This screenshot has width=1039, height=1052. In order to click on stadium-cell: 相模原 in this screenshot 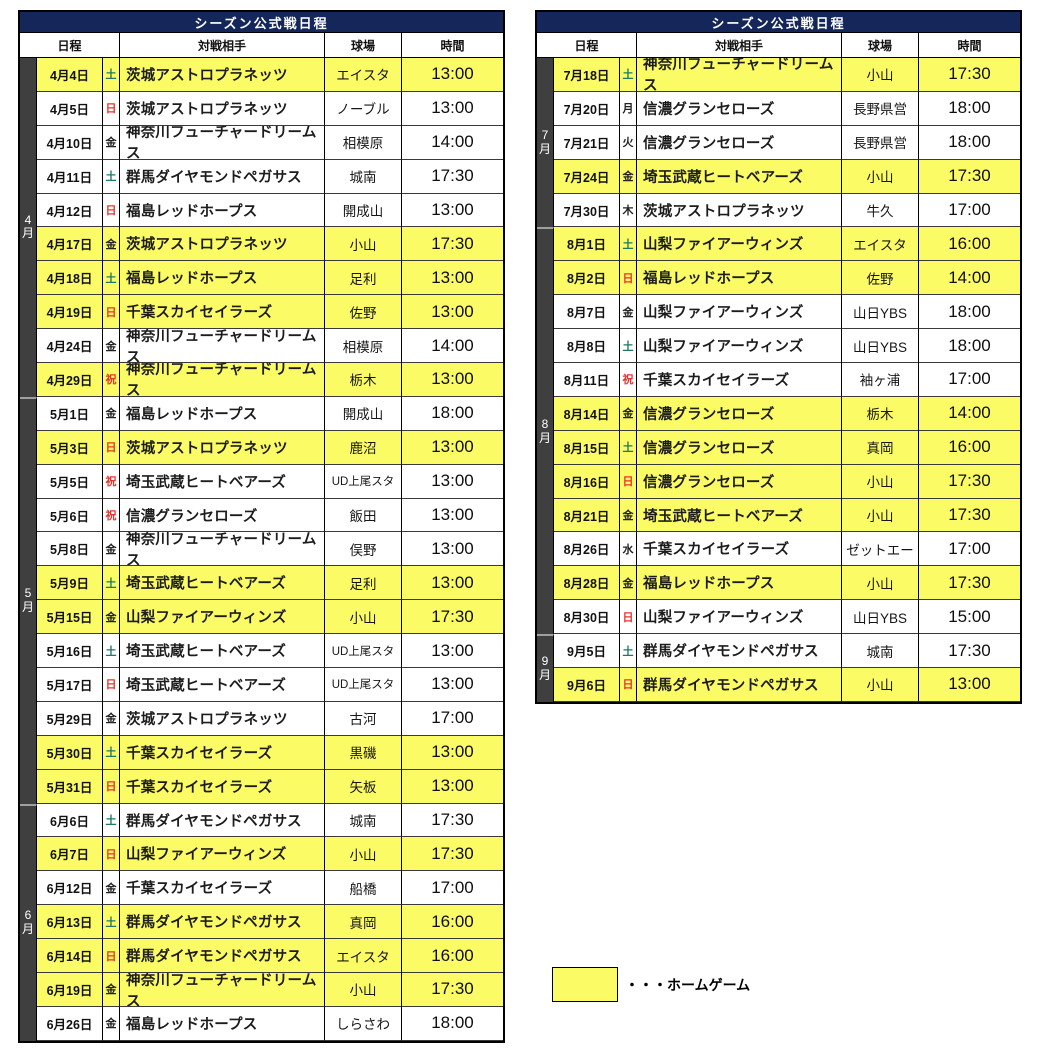, I will do `click(363, 142)`.